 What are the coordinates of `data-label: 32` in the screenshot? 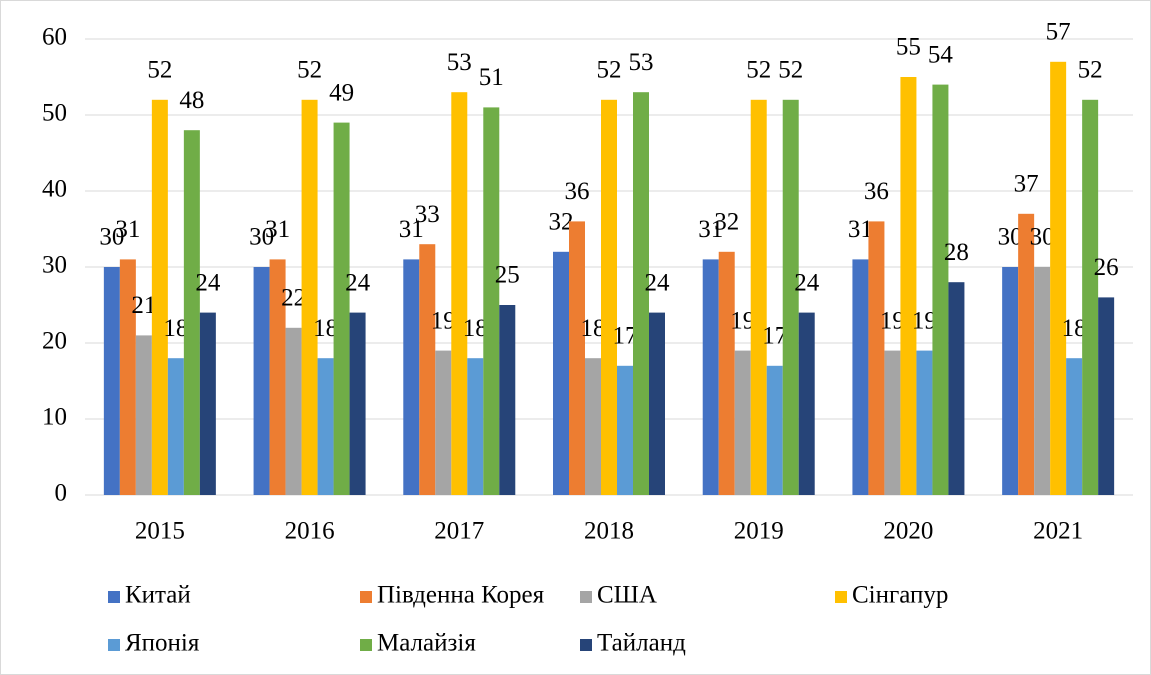 It's located at (726, 222).